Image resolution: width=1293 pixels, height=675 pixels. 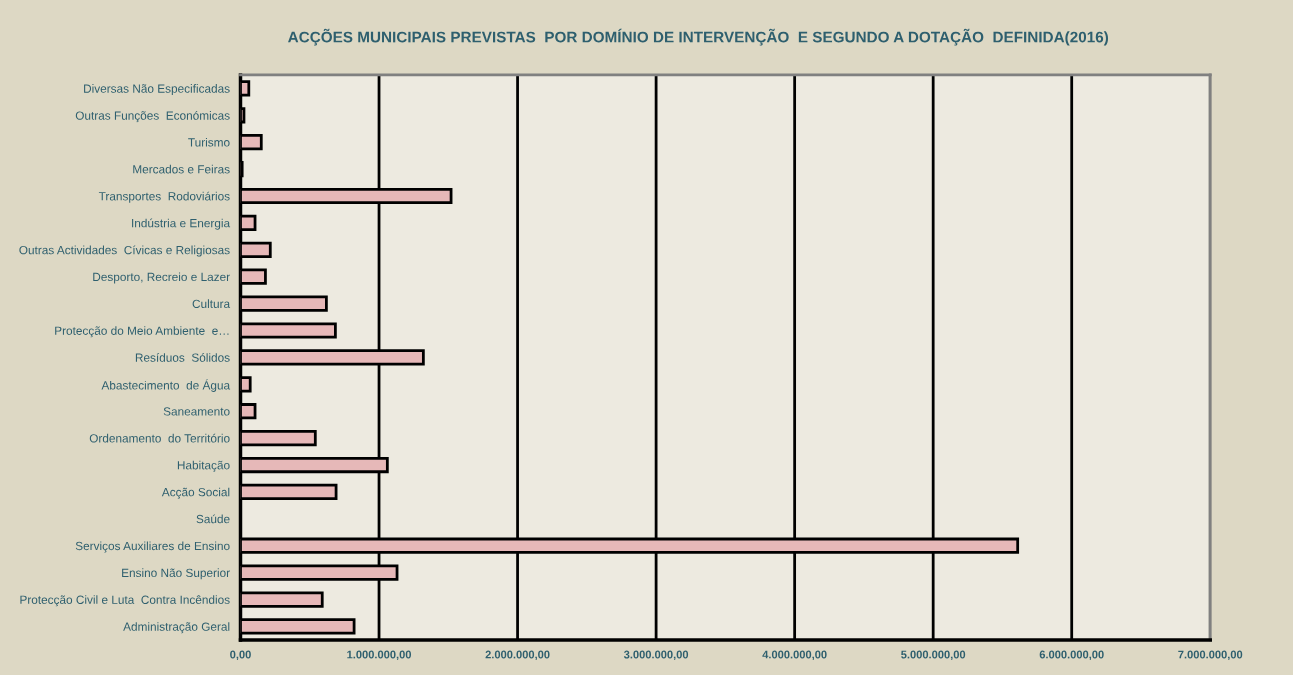 I want to click on y-tick-label: Outras Funções Económicas, so click(x=152, y=116).